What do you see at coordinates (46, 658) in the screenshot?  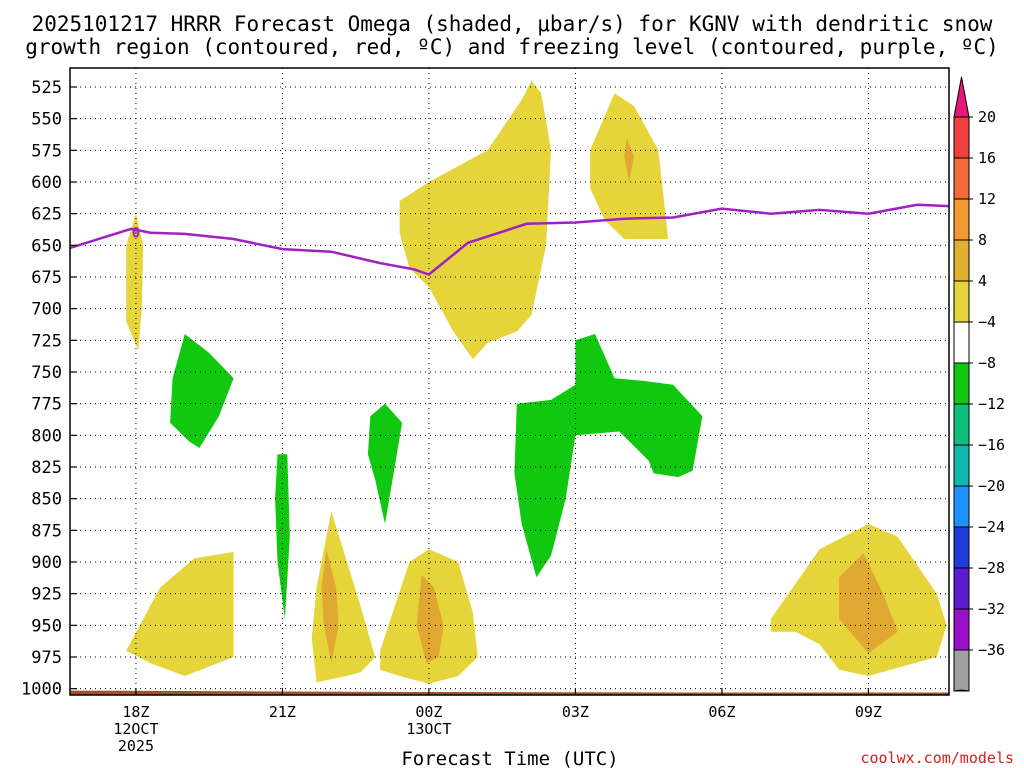 I see `y-tick-label: 975` at bounding box center [46, 658].